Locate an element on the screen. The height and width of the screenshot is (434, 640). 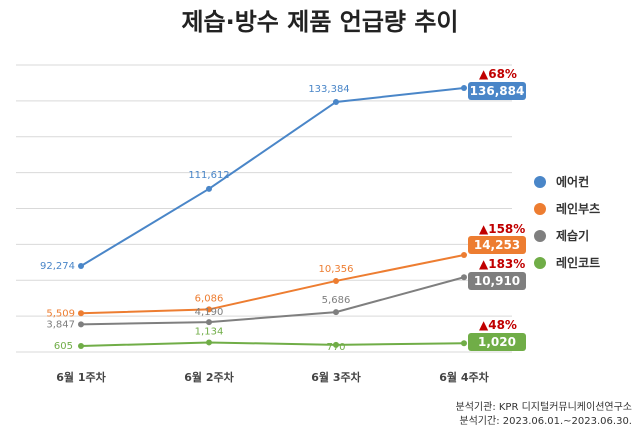
x-axis-ticks: 6월 1주차 6월 2주차 6월 3주차 6월 4주차 is located at coordinates (272, 377).